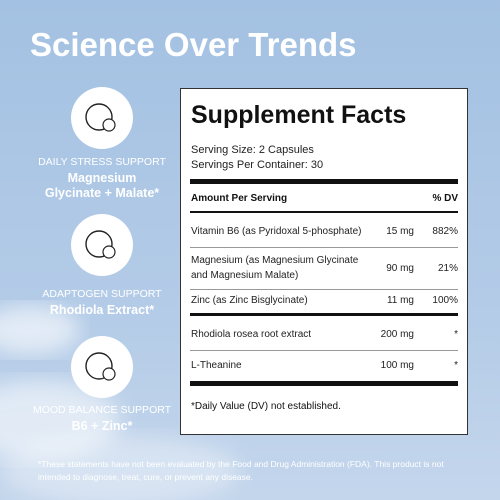  Describe the element at coordinates (400, 231) in the screenshot. I see `nutrient-amount: 15 mg` at that location.